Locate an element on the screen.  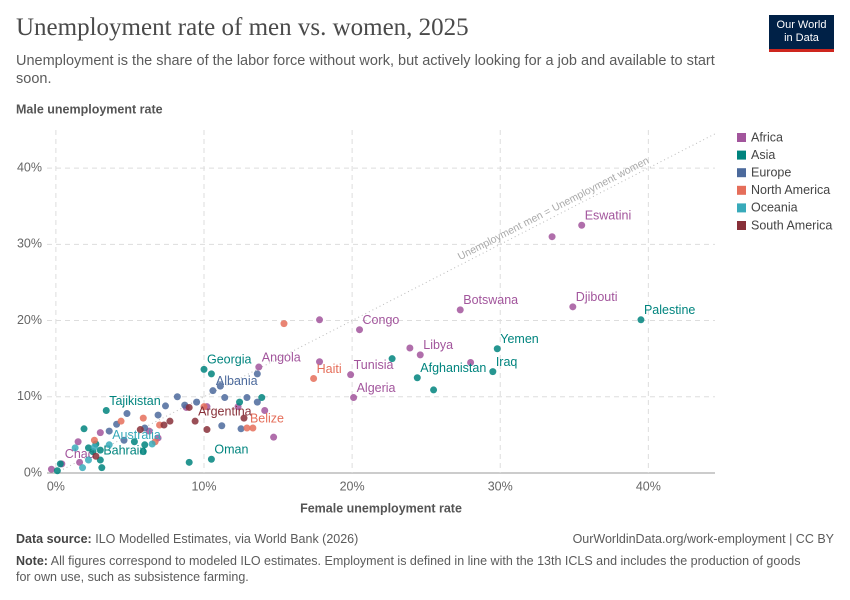
x-tick-label: 0% is located at coordinates (56, 486).